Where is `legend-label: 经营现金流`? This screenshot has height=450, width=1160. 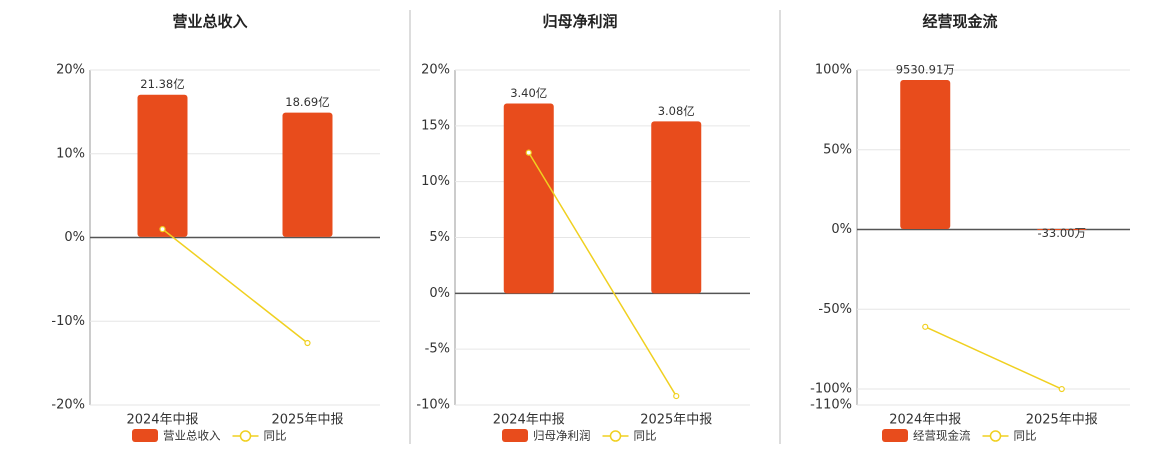 legend-label: 经营现金流 is located at coordinates (942, 436).